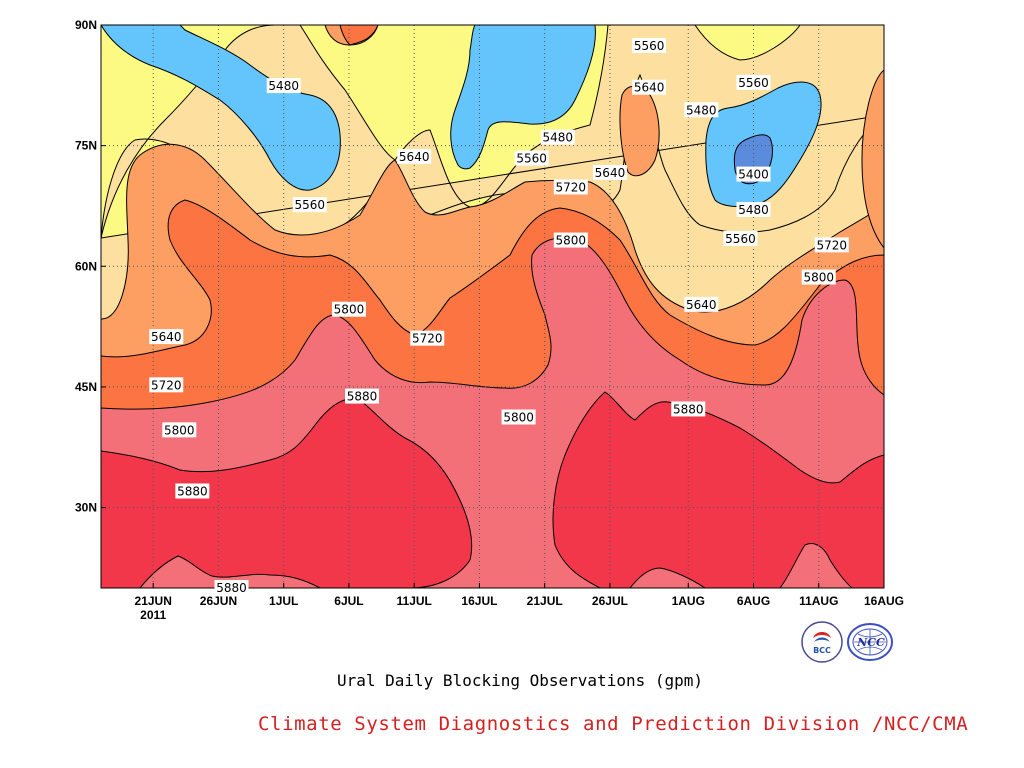  I want to click on x-tick-label: 1AUG, so click(688, 601).